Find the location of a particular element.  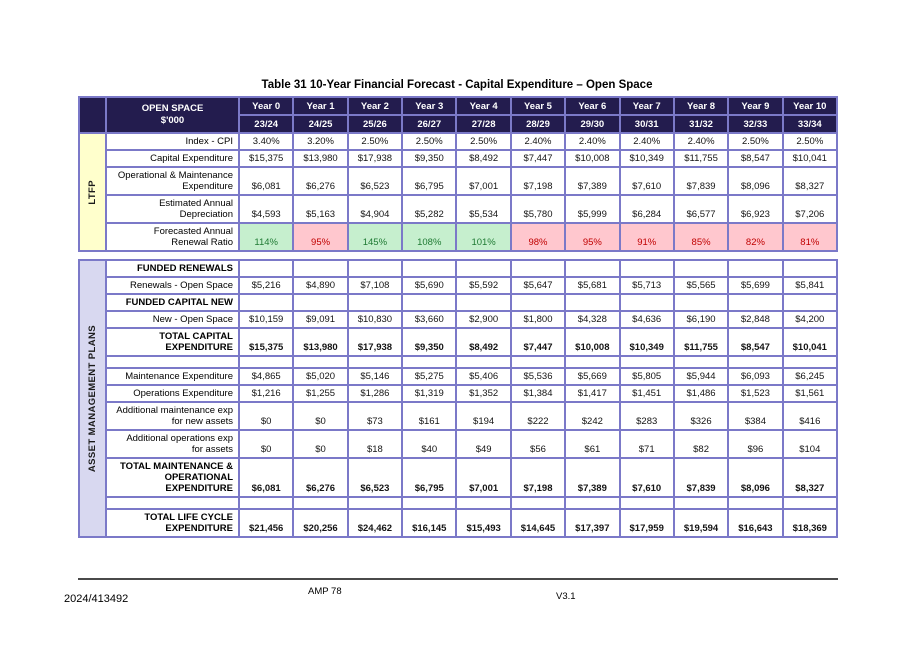

data-cell: $384 is located at coordinates (755, 416).